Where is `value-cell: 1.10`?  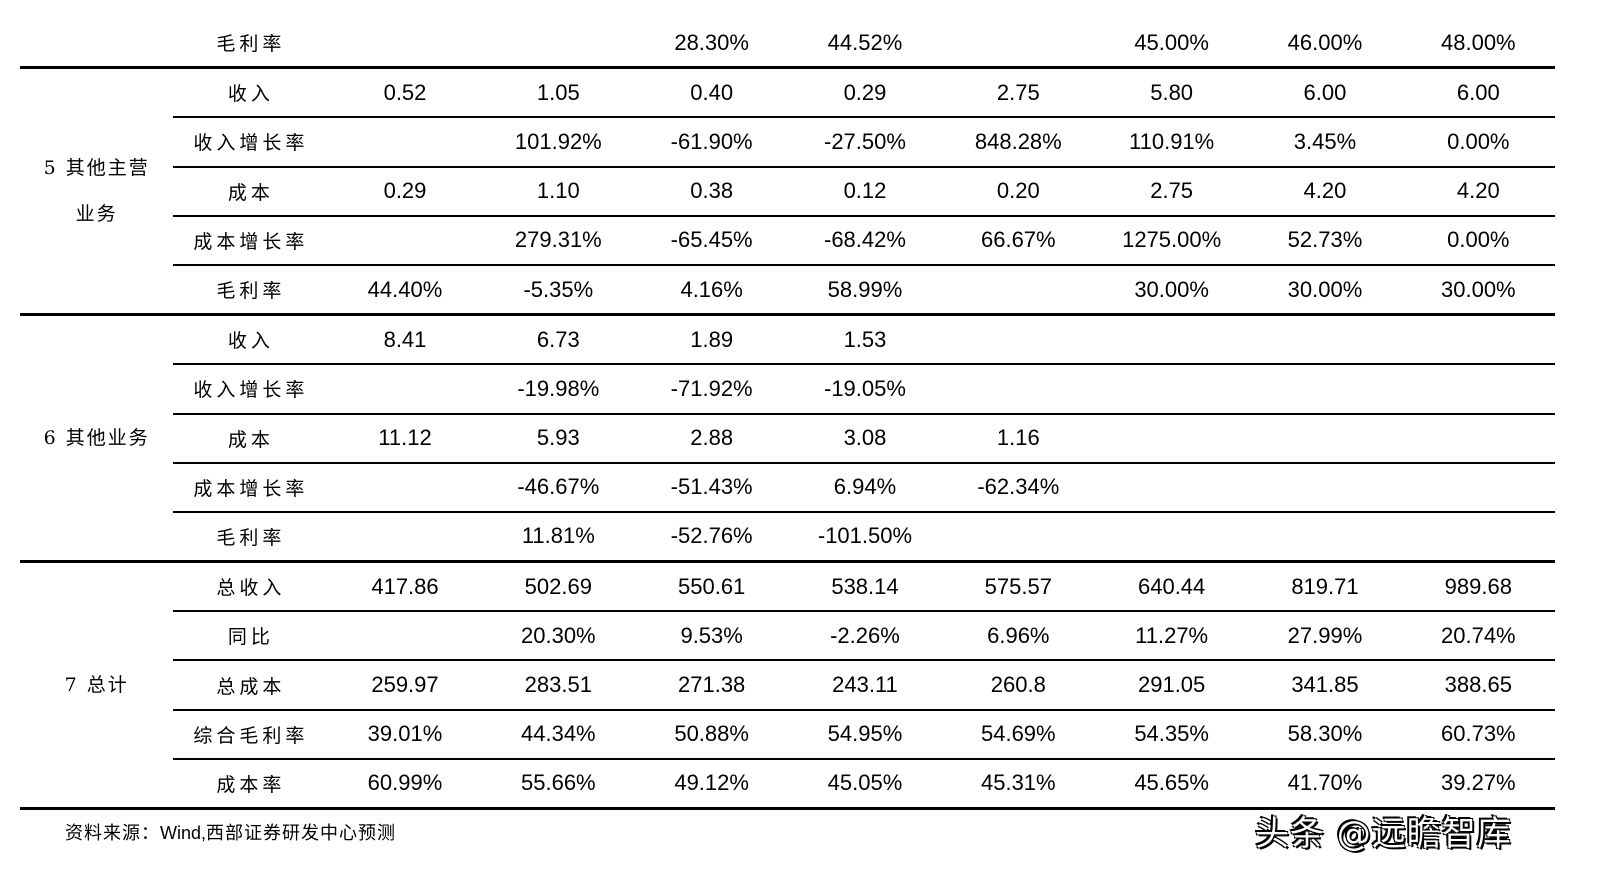
value-cell: 1.10 is located at coordinates (558, 190).